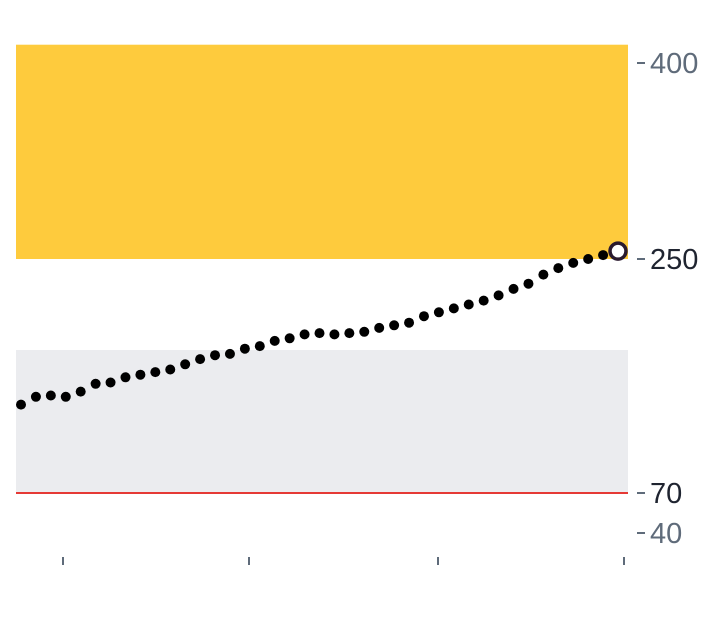  I want to click on y-tick-label: 400, so click(674, 64).